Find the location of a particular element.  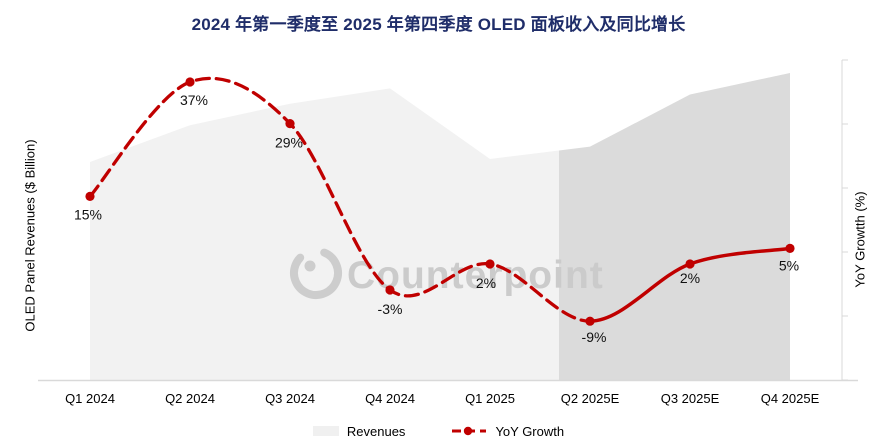

yoy-value-label: 15% is located at coordinates (88, 214).